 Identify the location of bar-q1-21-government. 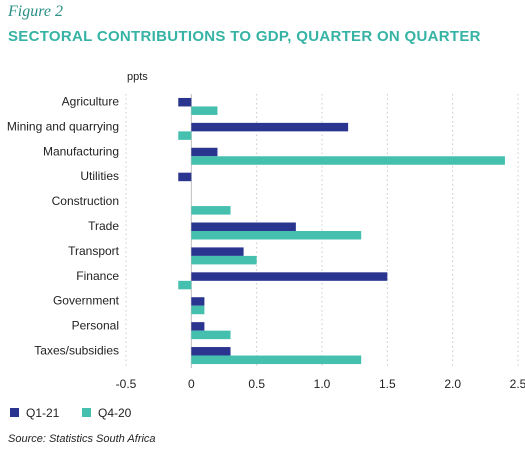
(198, 301).